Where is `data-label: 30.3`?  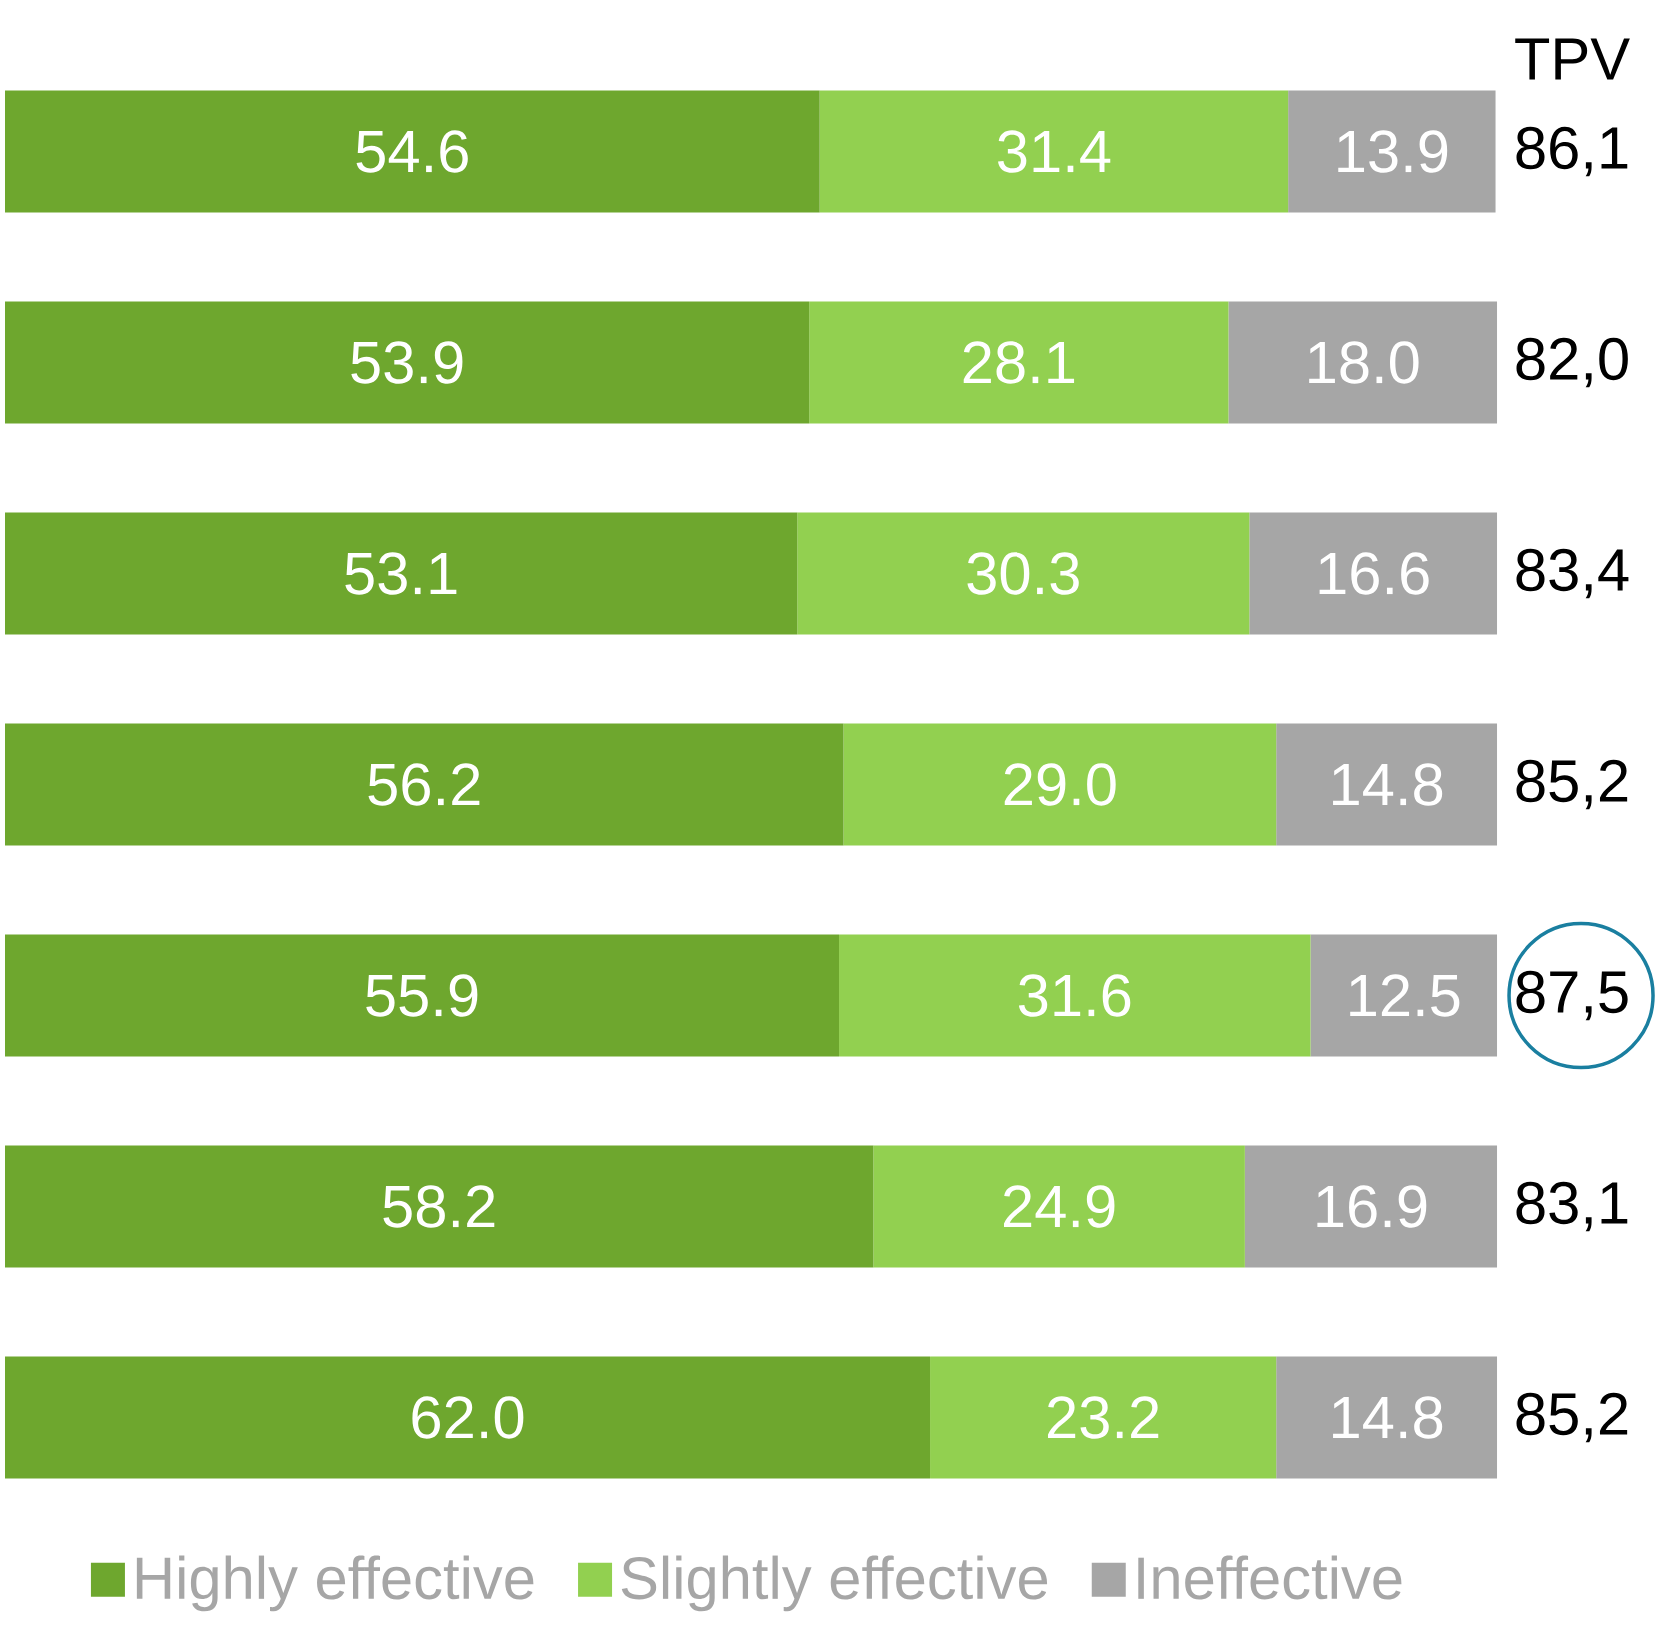
data-label: 30.3 is located at coordinates (1023, 573).